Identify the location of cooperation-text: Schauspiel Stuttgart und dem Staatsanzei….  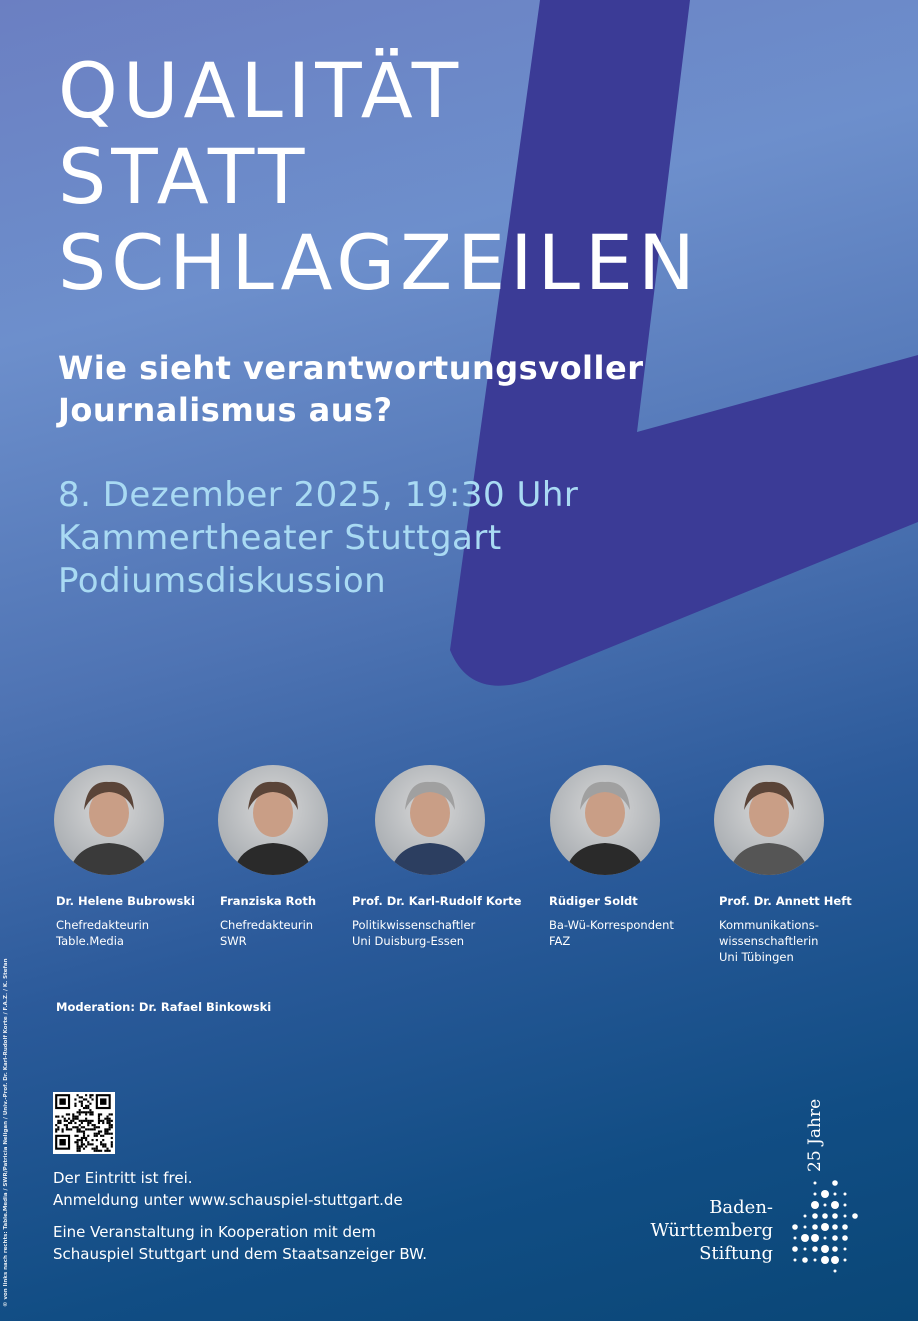
(240, 1254).